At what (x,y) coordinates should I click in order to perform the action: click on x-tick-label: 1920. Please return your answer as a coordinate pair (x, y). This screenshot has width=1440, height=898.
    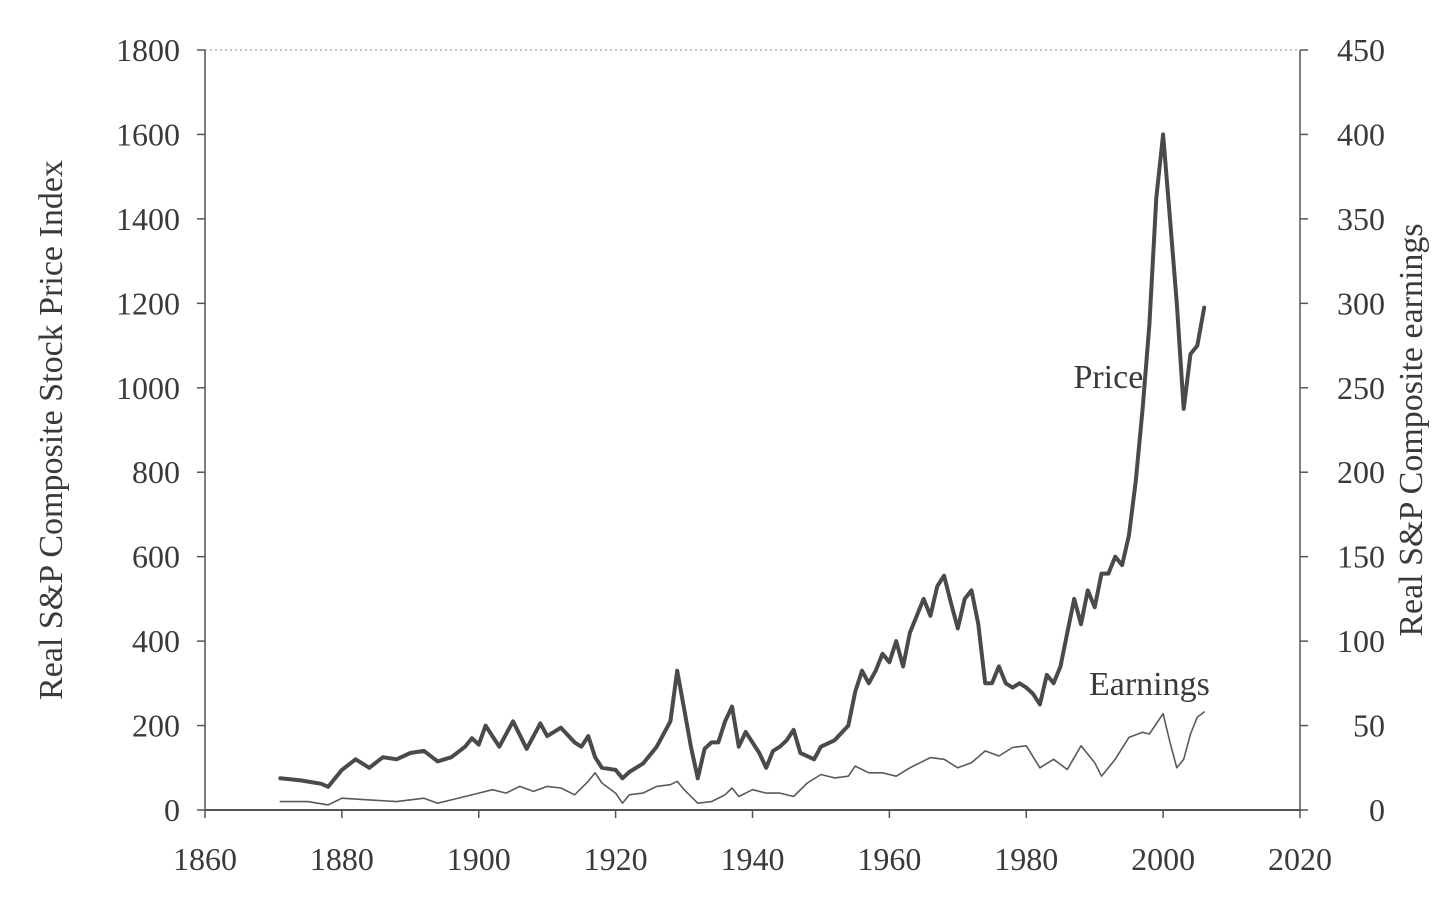
    Looking at the image, I should click on (616, 859).